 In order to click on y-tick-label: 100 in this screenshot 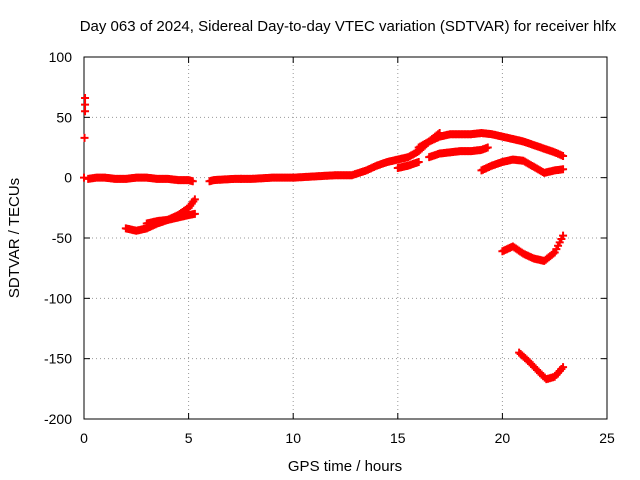, I will do `click(61, 57)`.